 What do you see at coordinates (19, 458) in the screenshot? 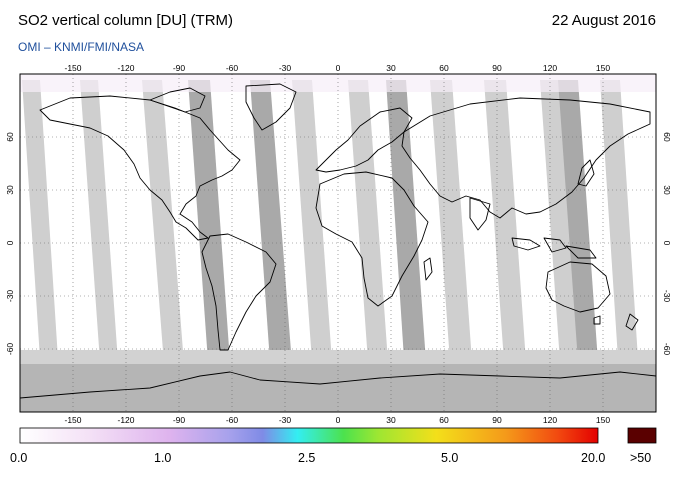
I see `colorbar-label: 0.0` at bounding box center [19, 458].